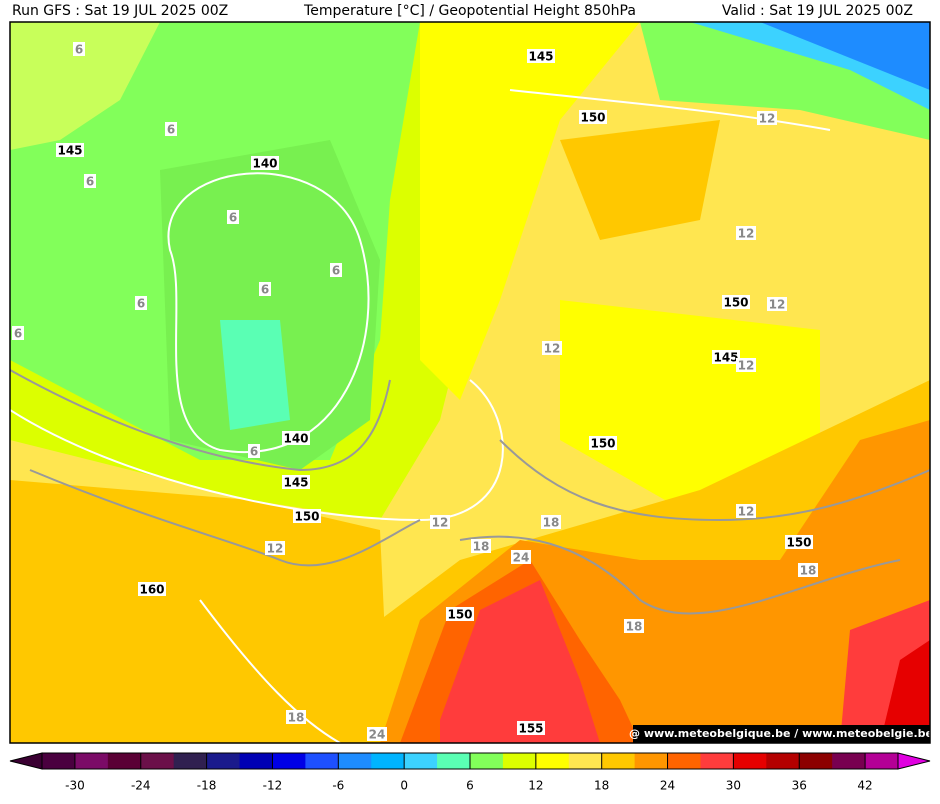 This screenshot has width=940, height=804. What do you see at coordinates (26, 761) in the screenshot?
I see `colorbar-under` at bounding box center [26, 761].